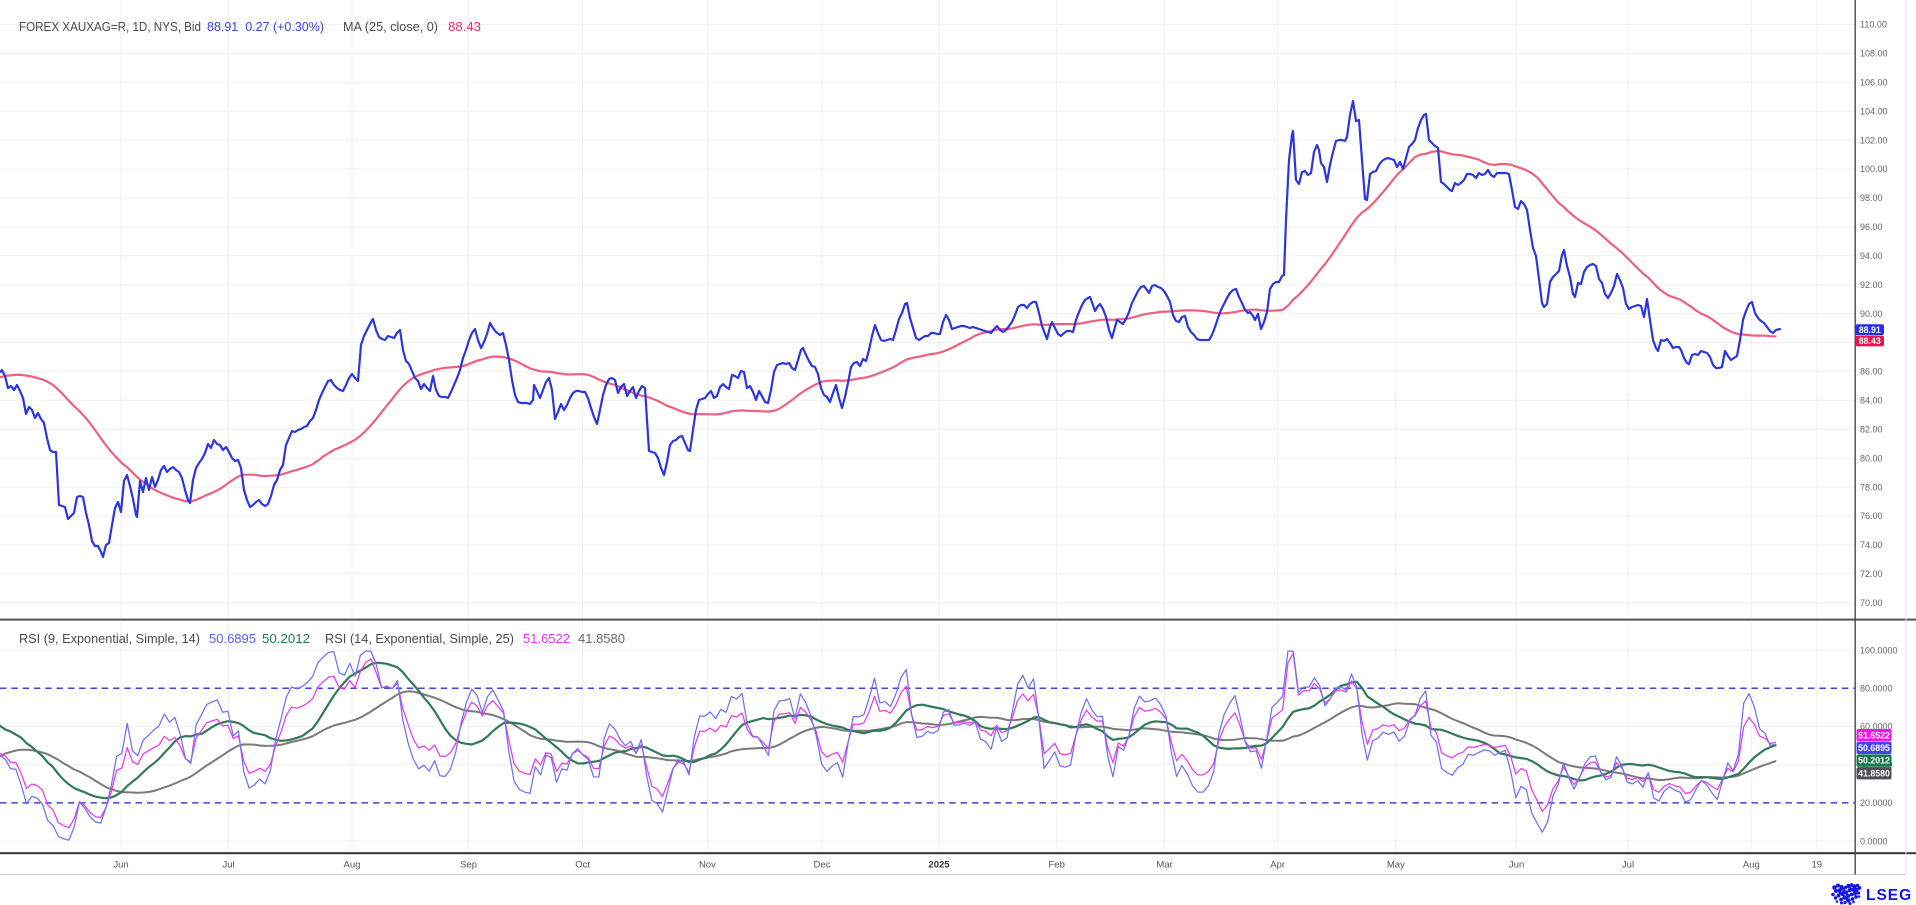 This screenshot has height=905, width=1916. I want to click on svg-text: 19, so click(1817, 865).